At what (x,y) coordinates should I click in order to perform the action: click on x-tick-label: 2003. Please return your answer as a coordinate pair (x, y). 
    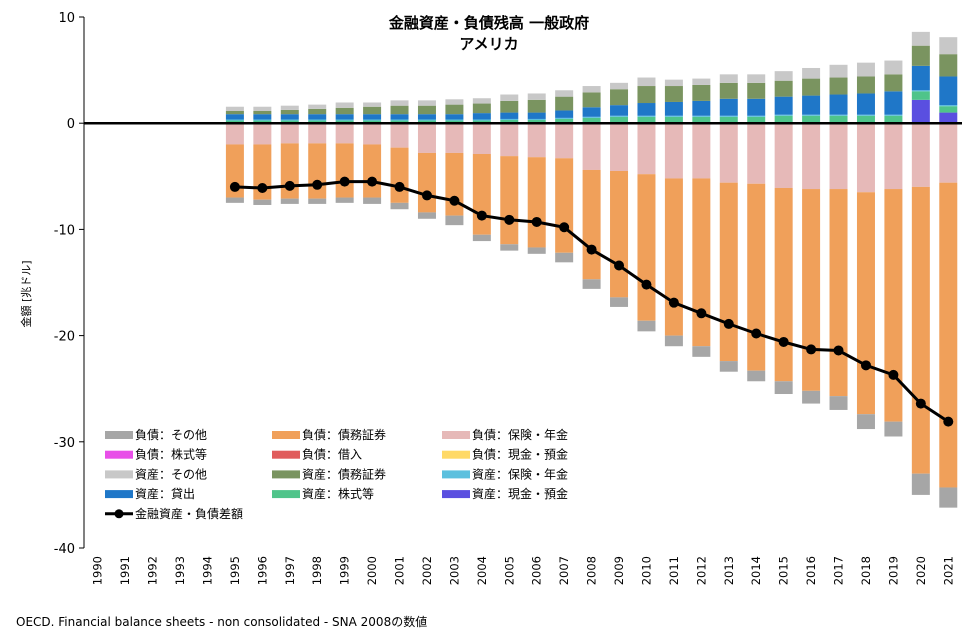
    Looking at the image, I should click on (454, 570).